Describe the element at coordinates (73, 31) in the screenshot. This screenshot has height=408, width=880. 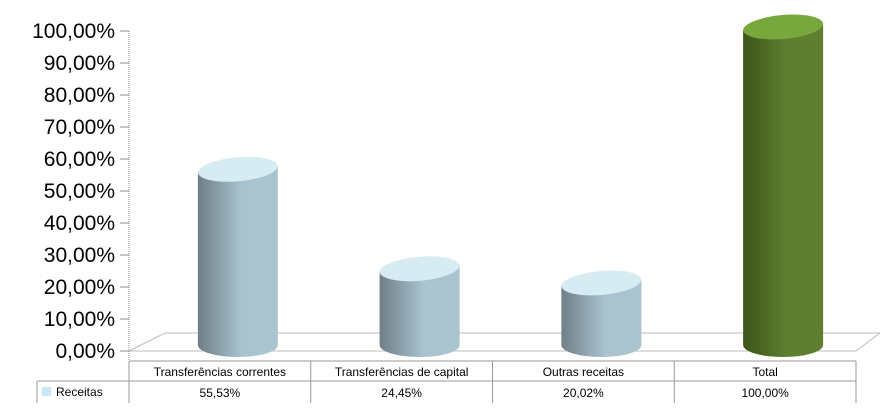
I see `y-tick-label: 100,00%` at that location.